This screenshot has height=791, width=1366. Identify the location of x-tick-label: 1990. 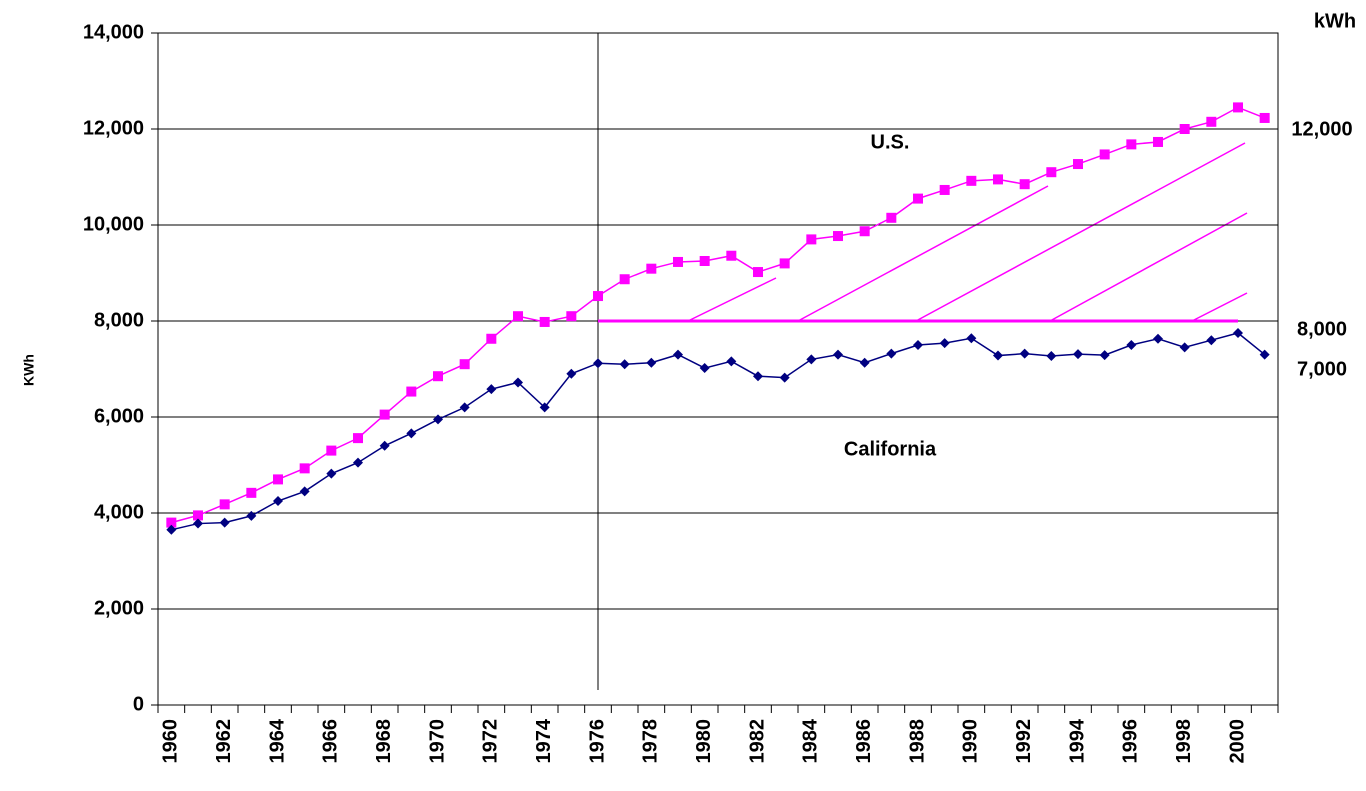
(971, 741).